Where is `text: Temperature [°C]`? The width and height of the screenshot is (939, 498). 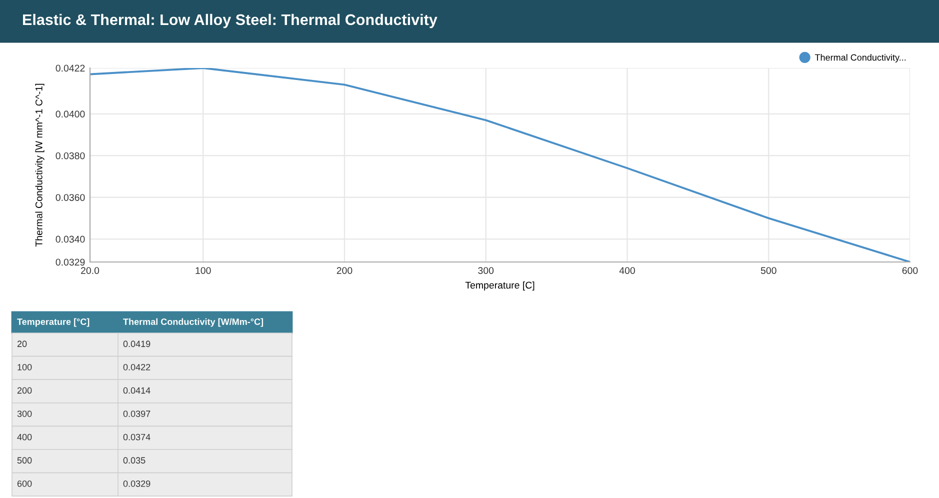
text: Temperature [°C] is located at coordinates (53, 322).